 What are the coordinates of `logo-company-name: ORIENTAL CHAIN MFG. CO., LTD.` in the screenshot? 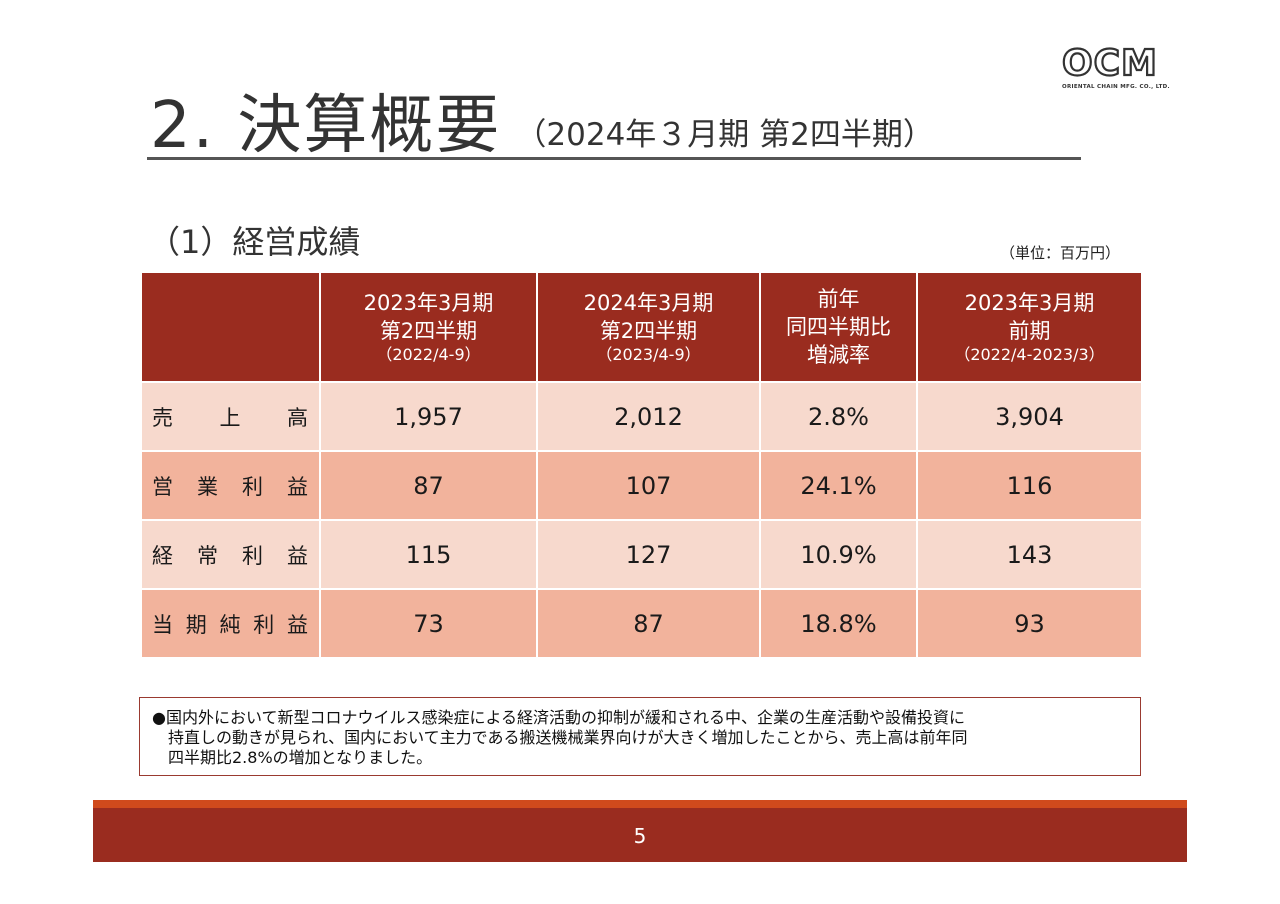 It's located at (1116, 87).